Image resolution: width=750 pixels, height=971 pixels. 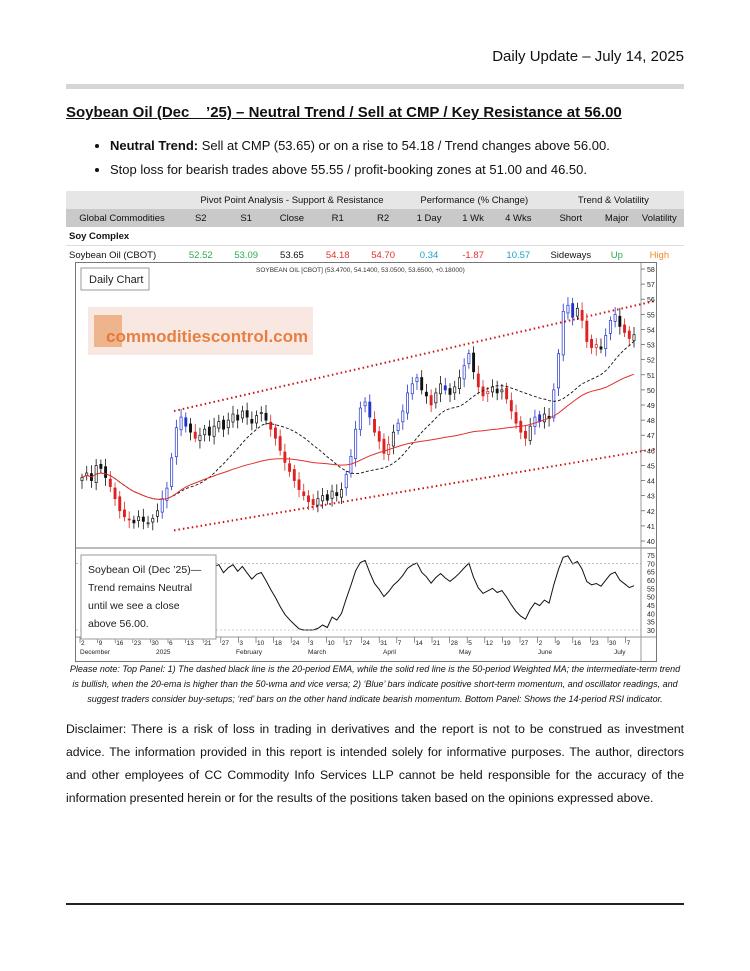 I want to click on month-label: July, so click(x=620, y=652).